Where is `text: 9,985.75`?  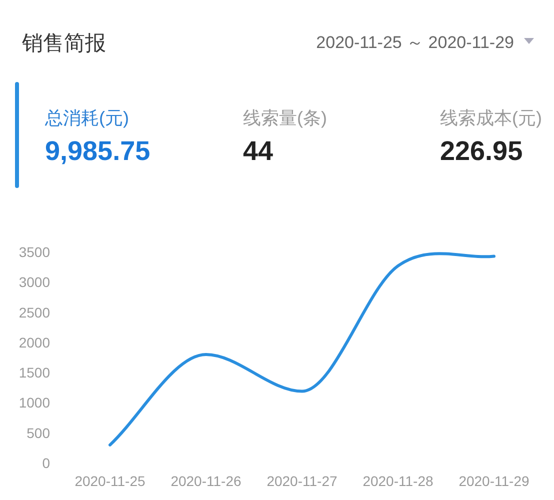
text: 9,985.75 is located at coordinates (97, 151).